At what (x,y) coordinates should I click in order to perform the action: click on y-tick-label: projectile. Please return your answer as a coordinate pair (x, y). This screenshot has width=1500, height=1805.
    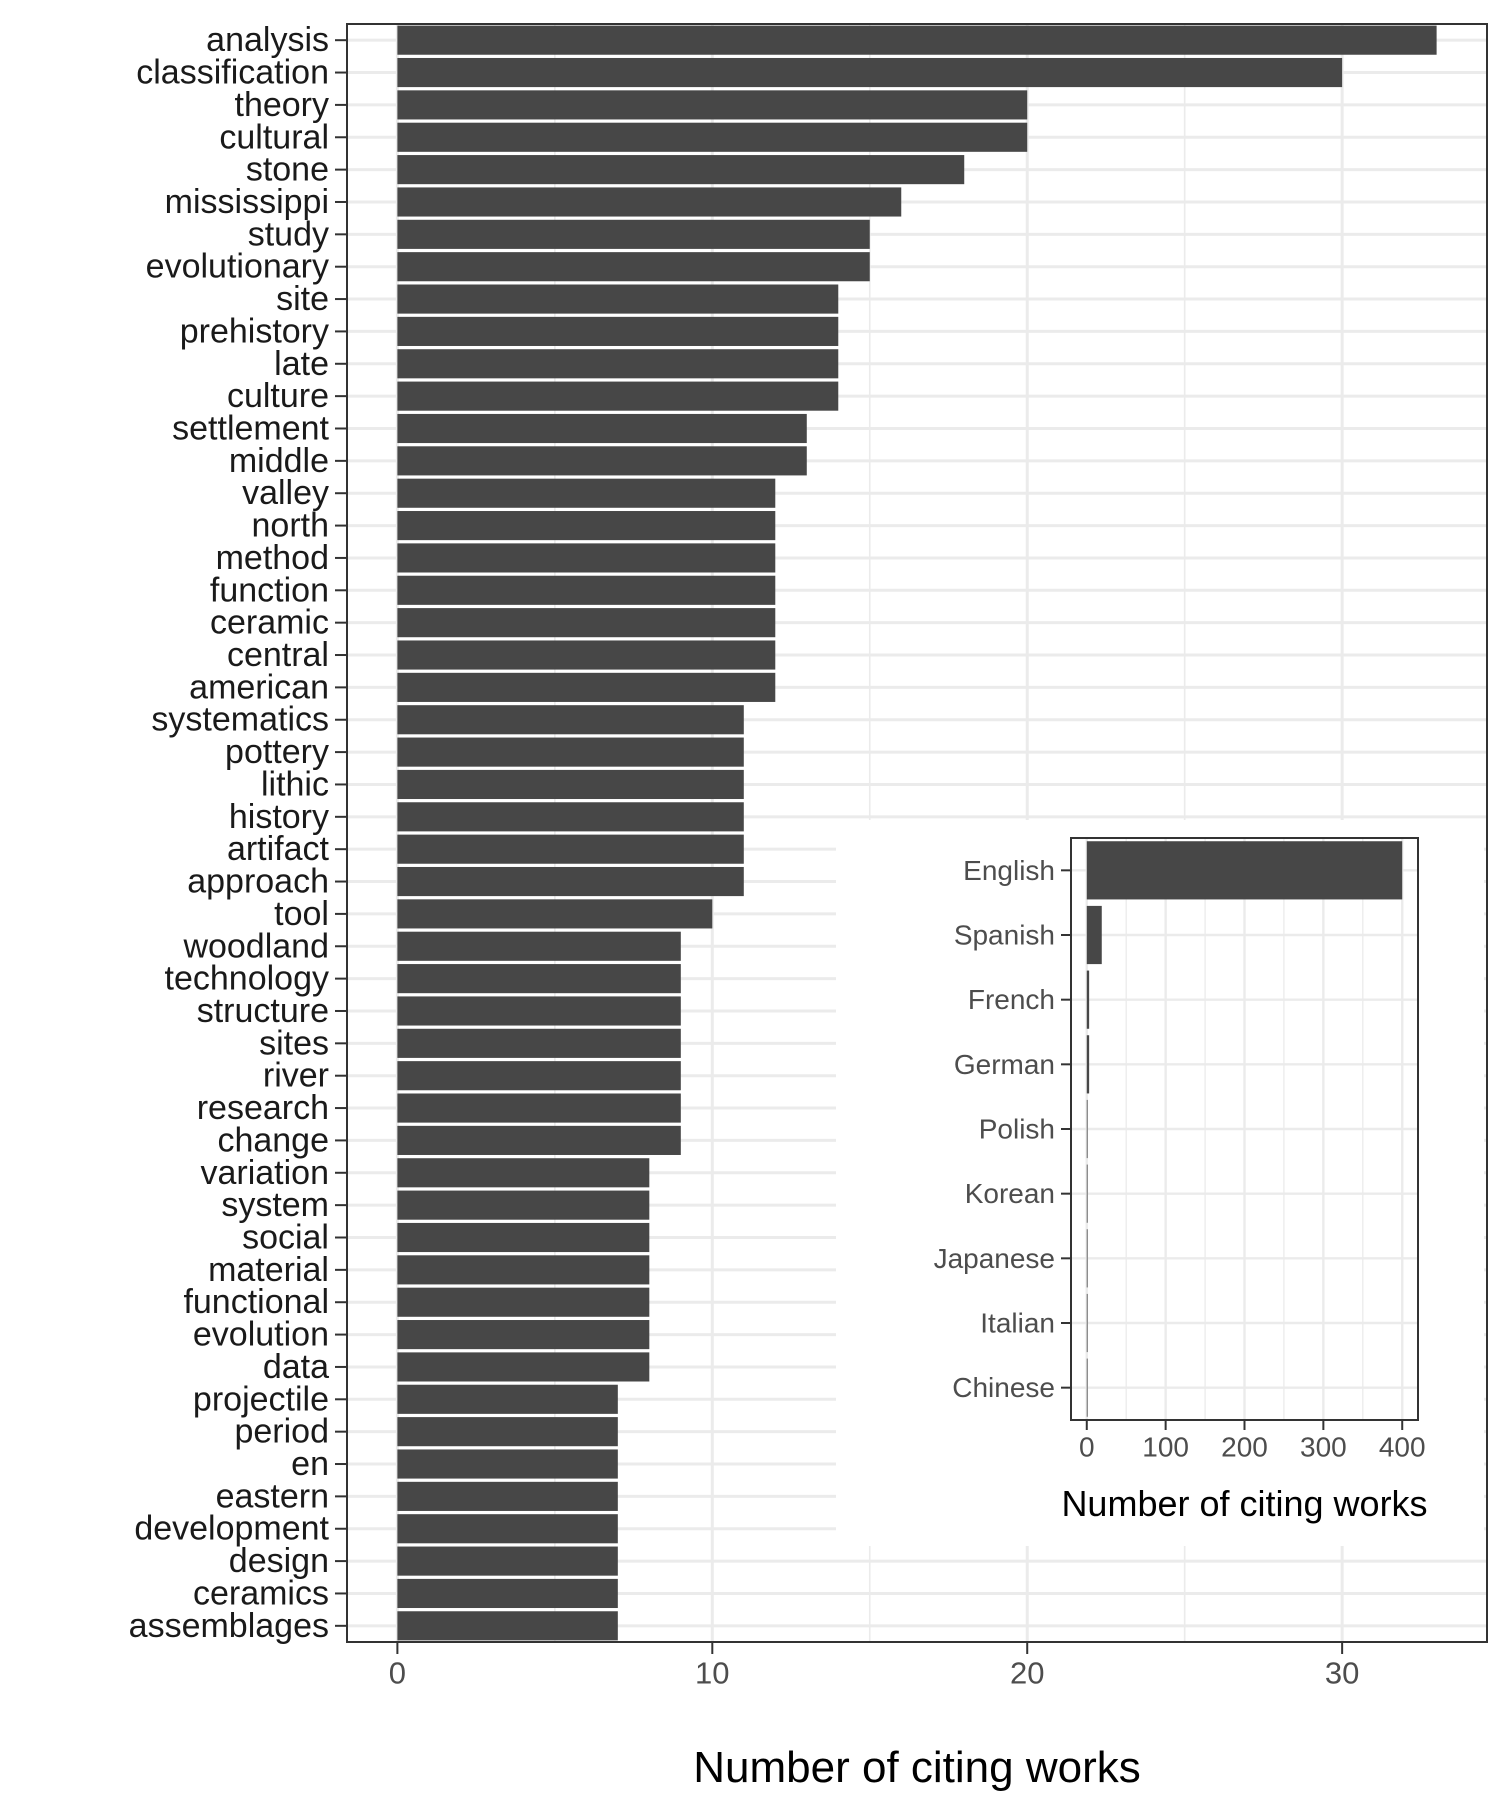
    Looking at the image, I should click on (261, 1399).